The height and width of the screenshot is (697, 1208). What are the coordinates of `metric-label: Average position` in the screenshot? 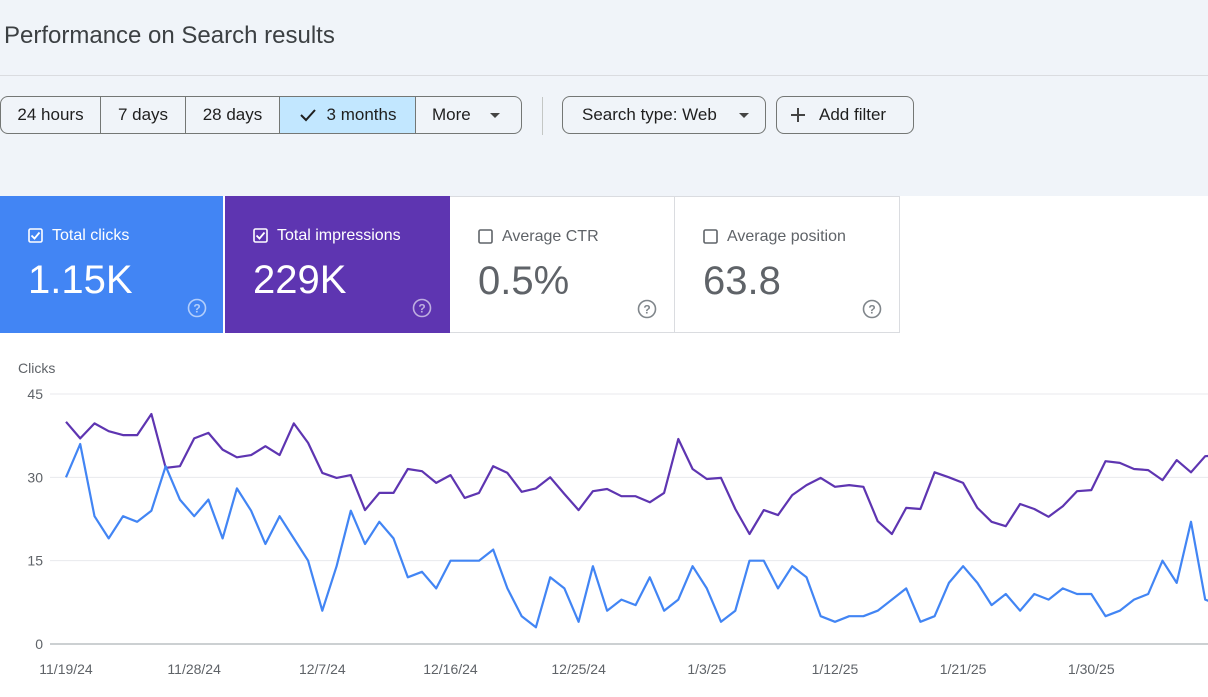 It's located at (786, 236).